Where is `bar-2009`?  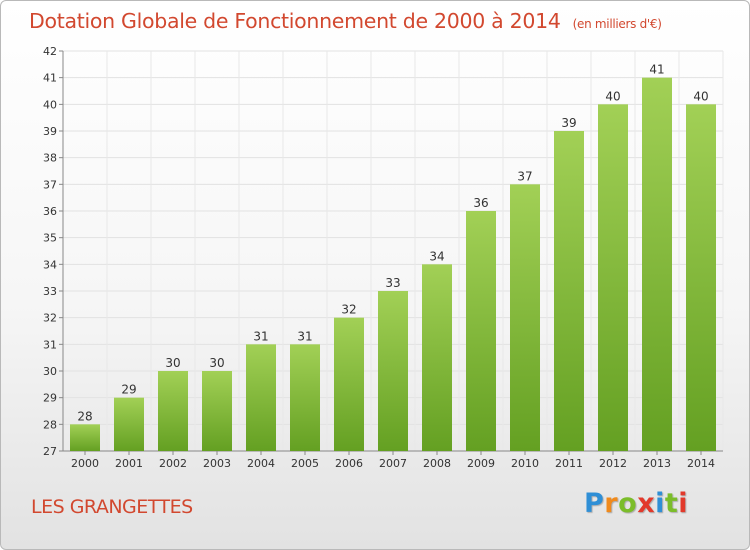 bar-2009 is located at coordinates (481, 331).